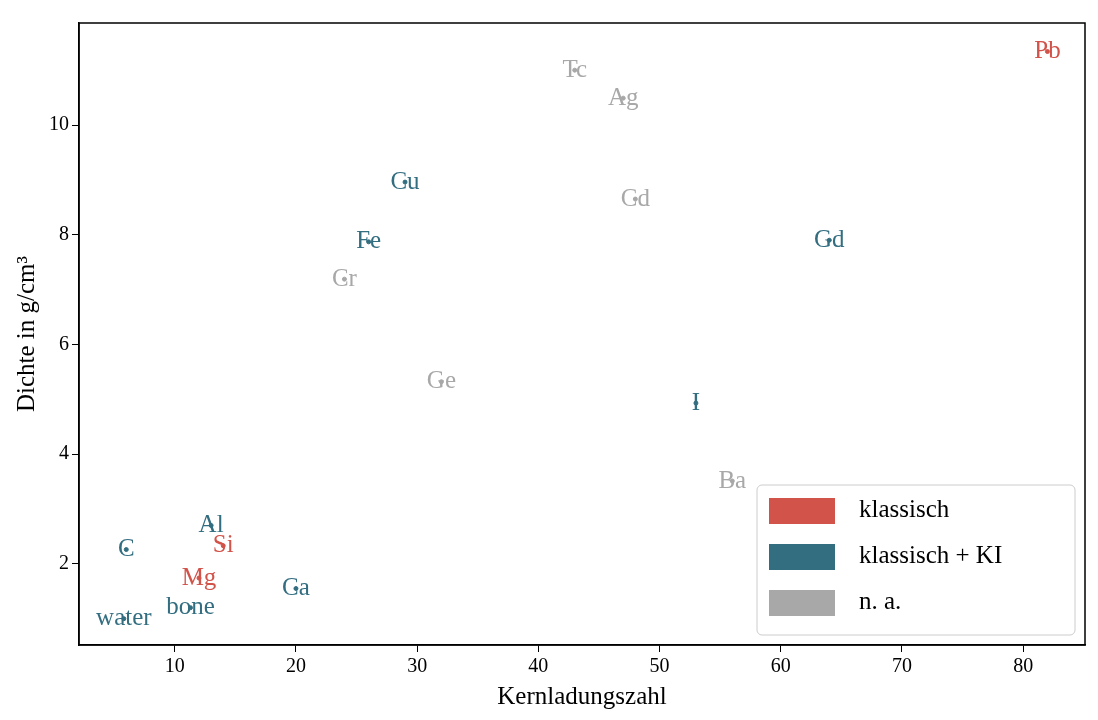 This screenshot has height=720, width=1098. Describe the element at coordinates (829, 238) in the screenshot. I see `data-label: Gd` at that location.